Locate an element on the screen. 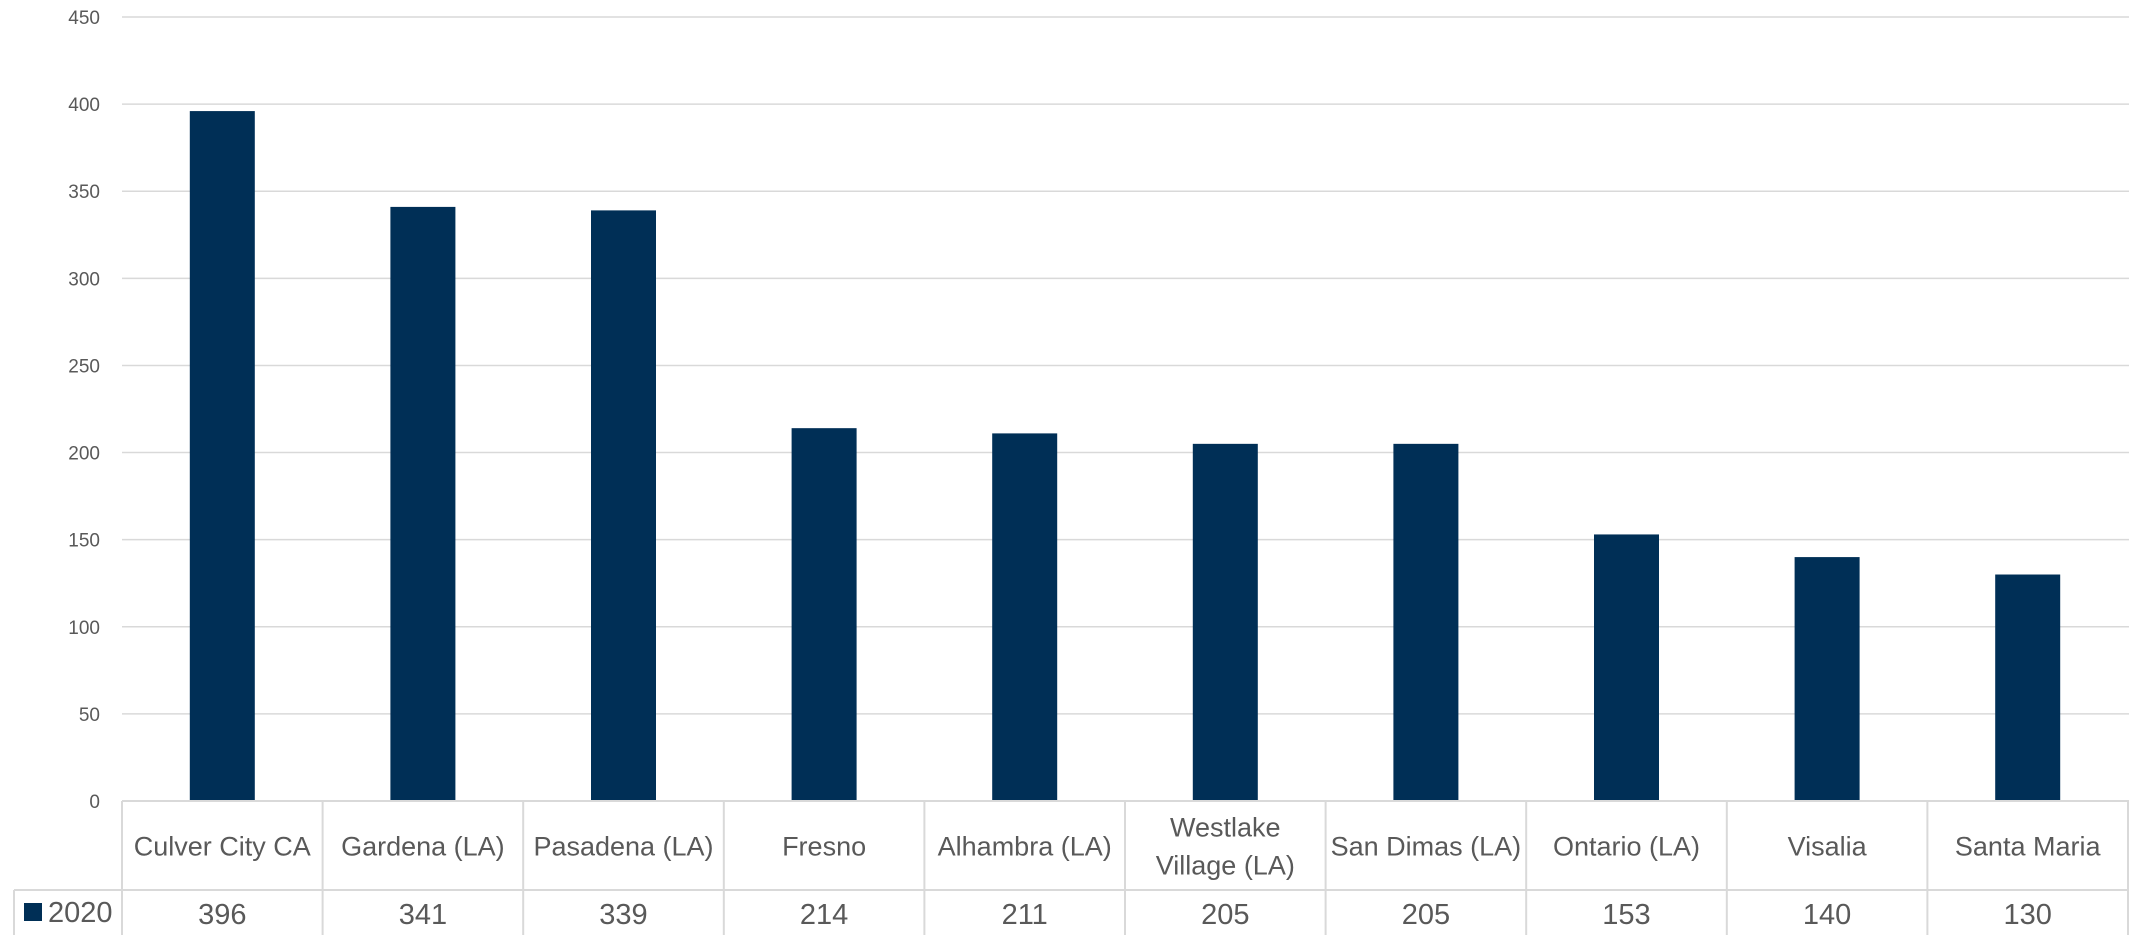 This screenshot has width=2129, height=935. category-label: Alhambra (LA) is located at coordinates (1025, 847).